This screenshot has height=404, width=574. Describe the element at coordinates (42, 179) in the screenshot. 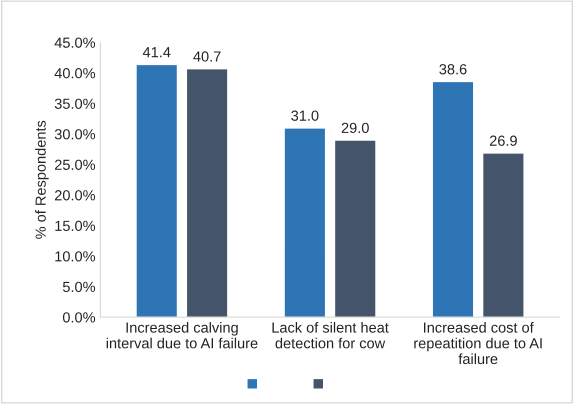

I see `y-axis-title: % of Respondents` at that location.